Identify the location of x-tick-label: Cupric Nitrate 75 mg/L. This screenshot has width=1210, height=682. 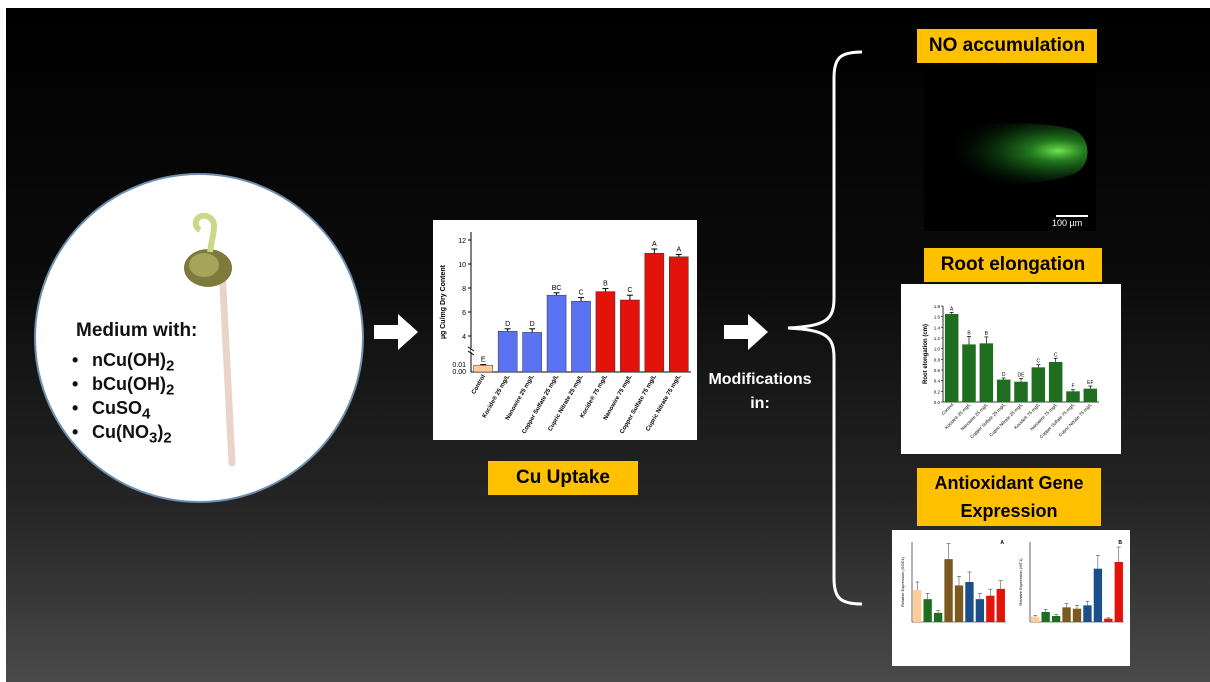
(1076, 420).